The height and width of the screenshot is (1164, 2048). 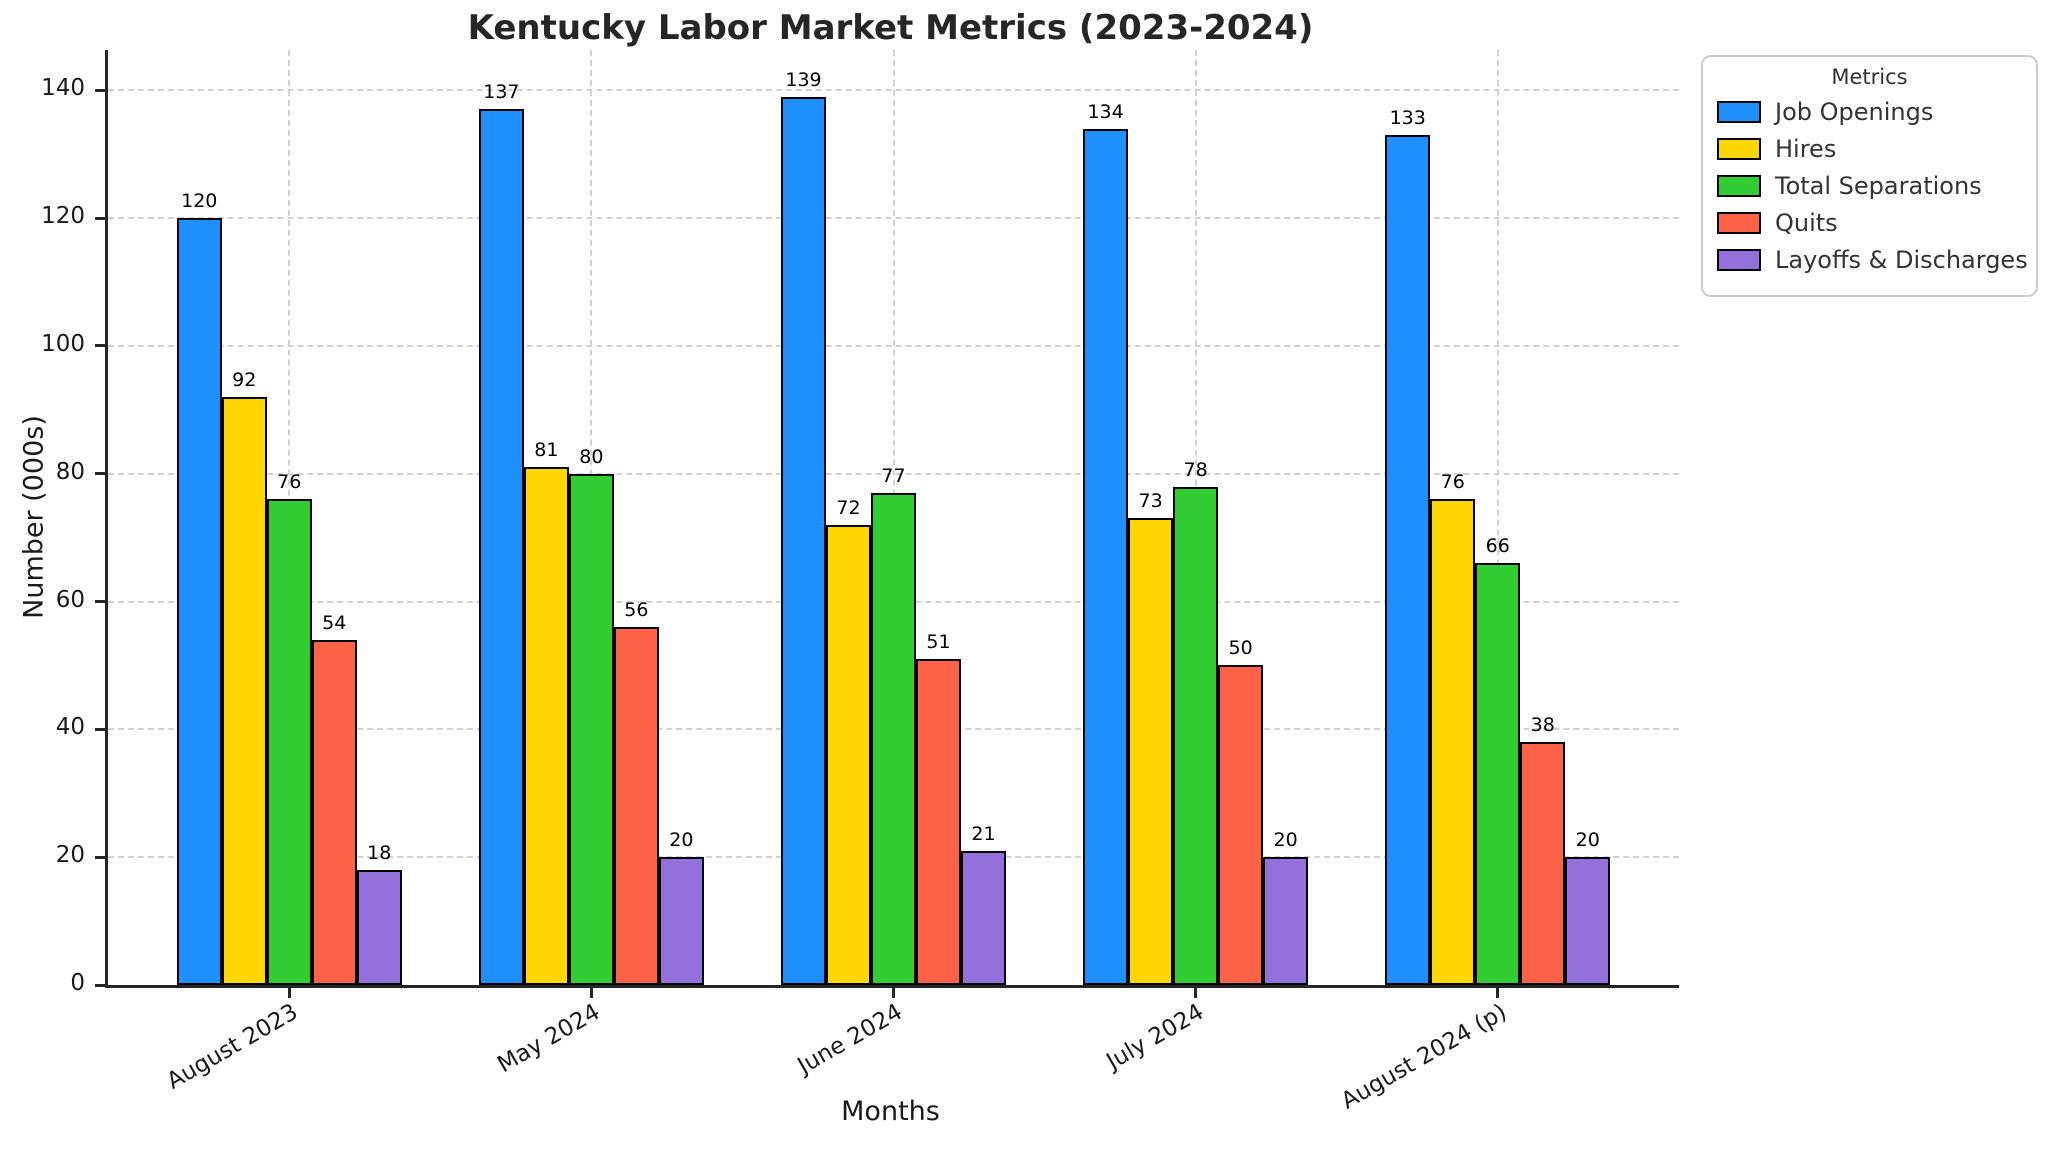 What do you see at coordinates (549, 1039) in the screenshot?
I see `x-tick-label: May 2024` at bounding box center [549, 1039].